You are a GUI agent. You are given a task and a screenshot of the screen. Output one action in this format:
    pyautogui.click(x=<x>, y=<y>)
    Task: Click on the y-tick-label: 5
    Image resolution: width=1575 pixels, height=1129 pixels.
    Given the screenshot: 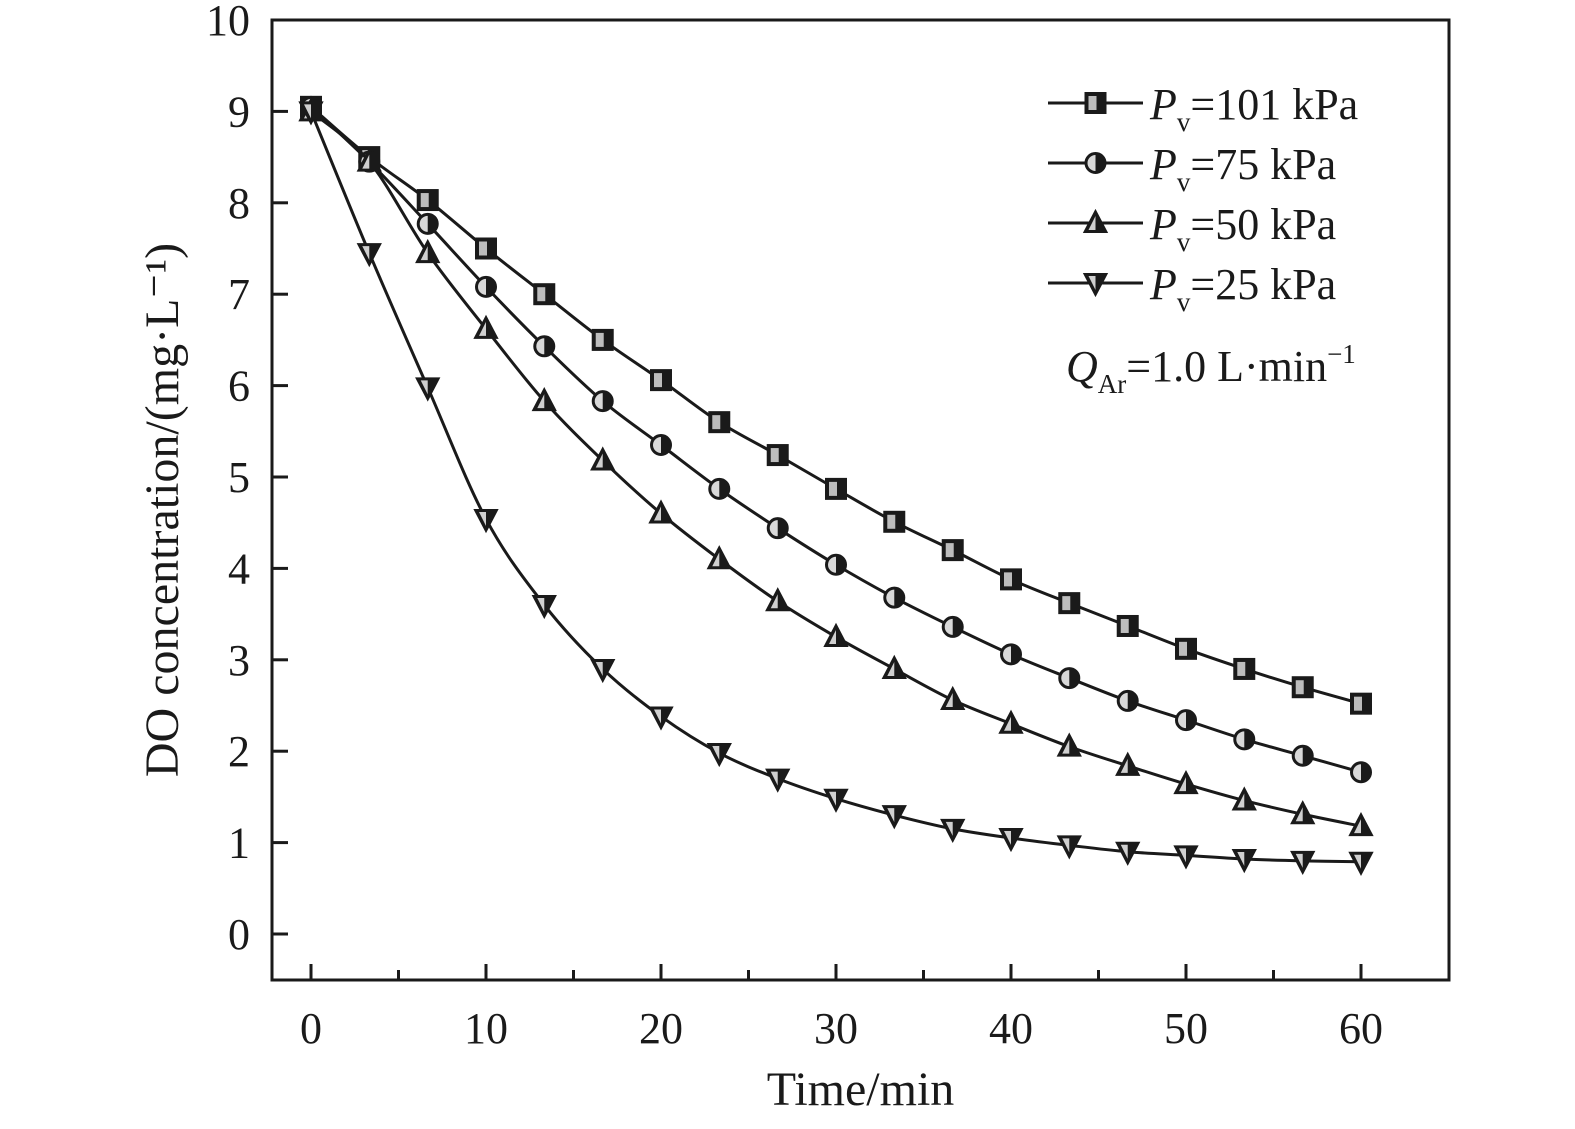 What is the action you would take?
    pyautogui.click(x=239, y=477)
    